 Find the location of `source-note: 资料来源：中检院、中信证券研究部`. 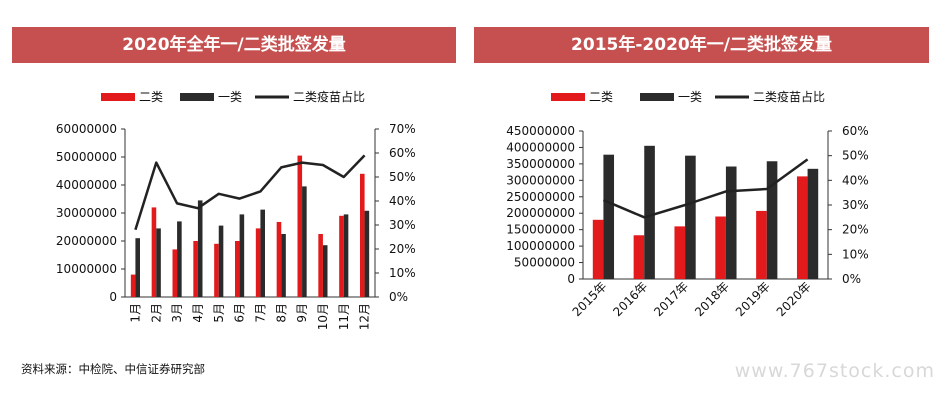

source-note: 资料来源：中检院、中信证券研究部 is located at coordinates (113, 369).